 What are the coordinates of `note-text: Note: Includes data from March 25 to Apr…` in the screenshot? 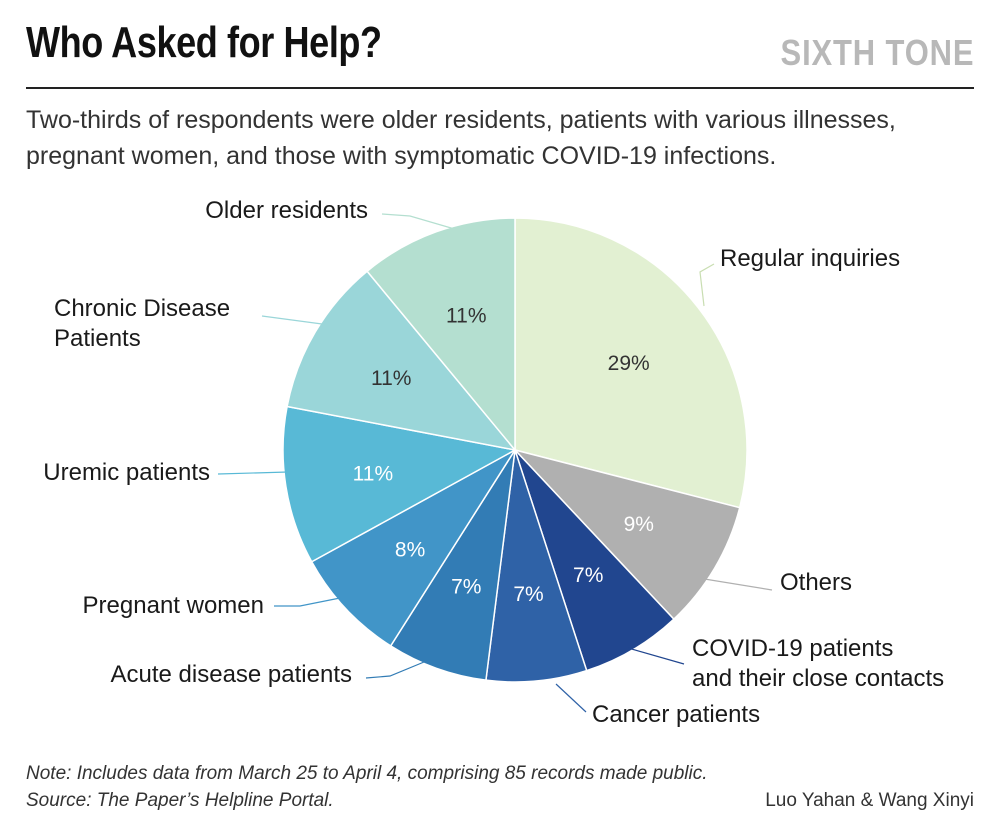 It's located at (367, 773).